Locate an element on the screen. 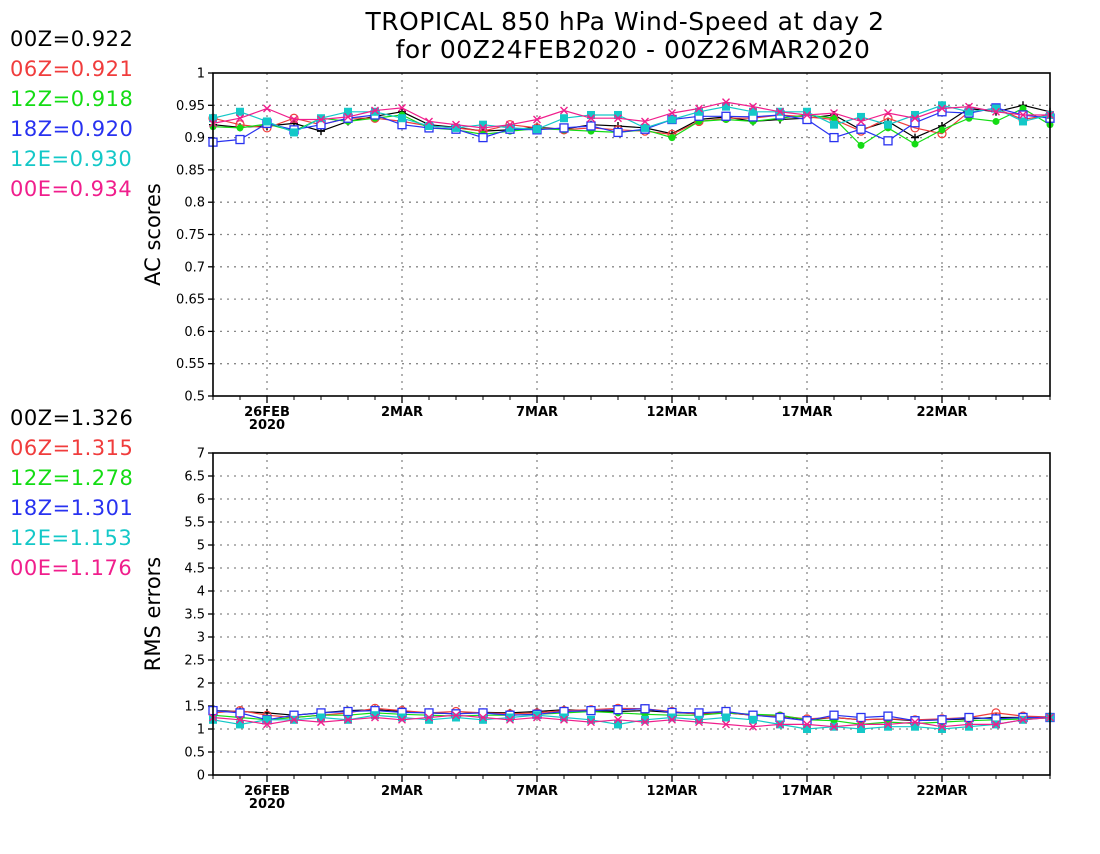  rms-x-tick-label: 26FEB is located at coordinates (267, 791).